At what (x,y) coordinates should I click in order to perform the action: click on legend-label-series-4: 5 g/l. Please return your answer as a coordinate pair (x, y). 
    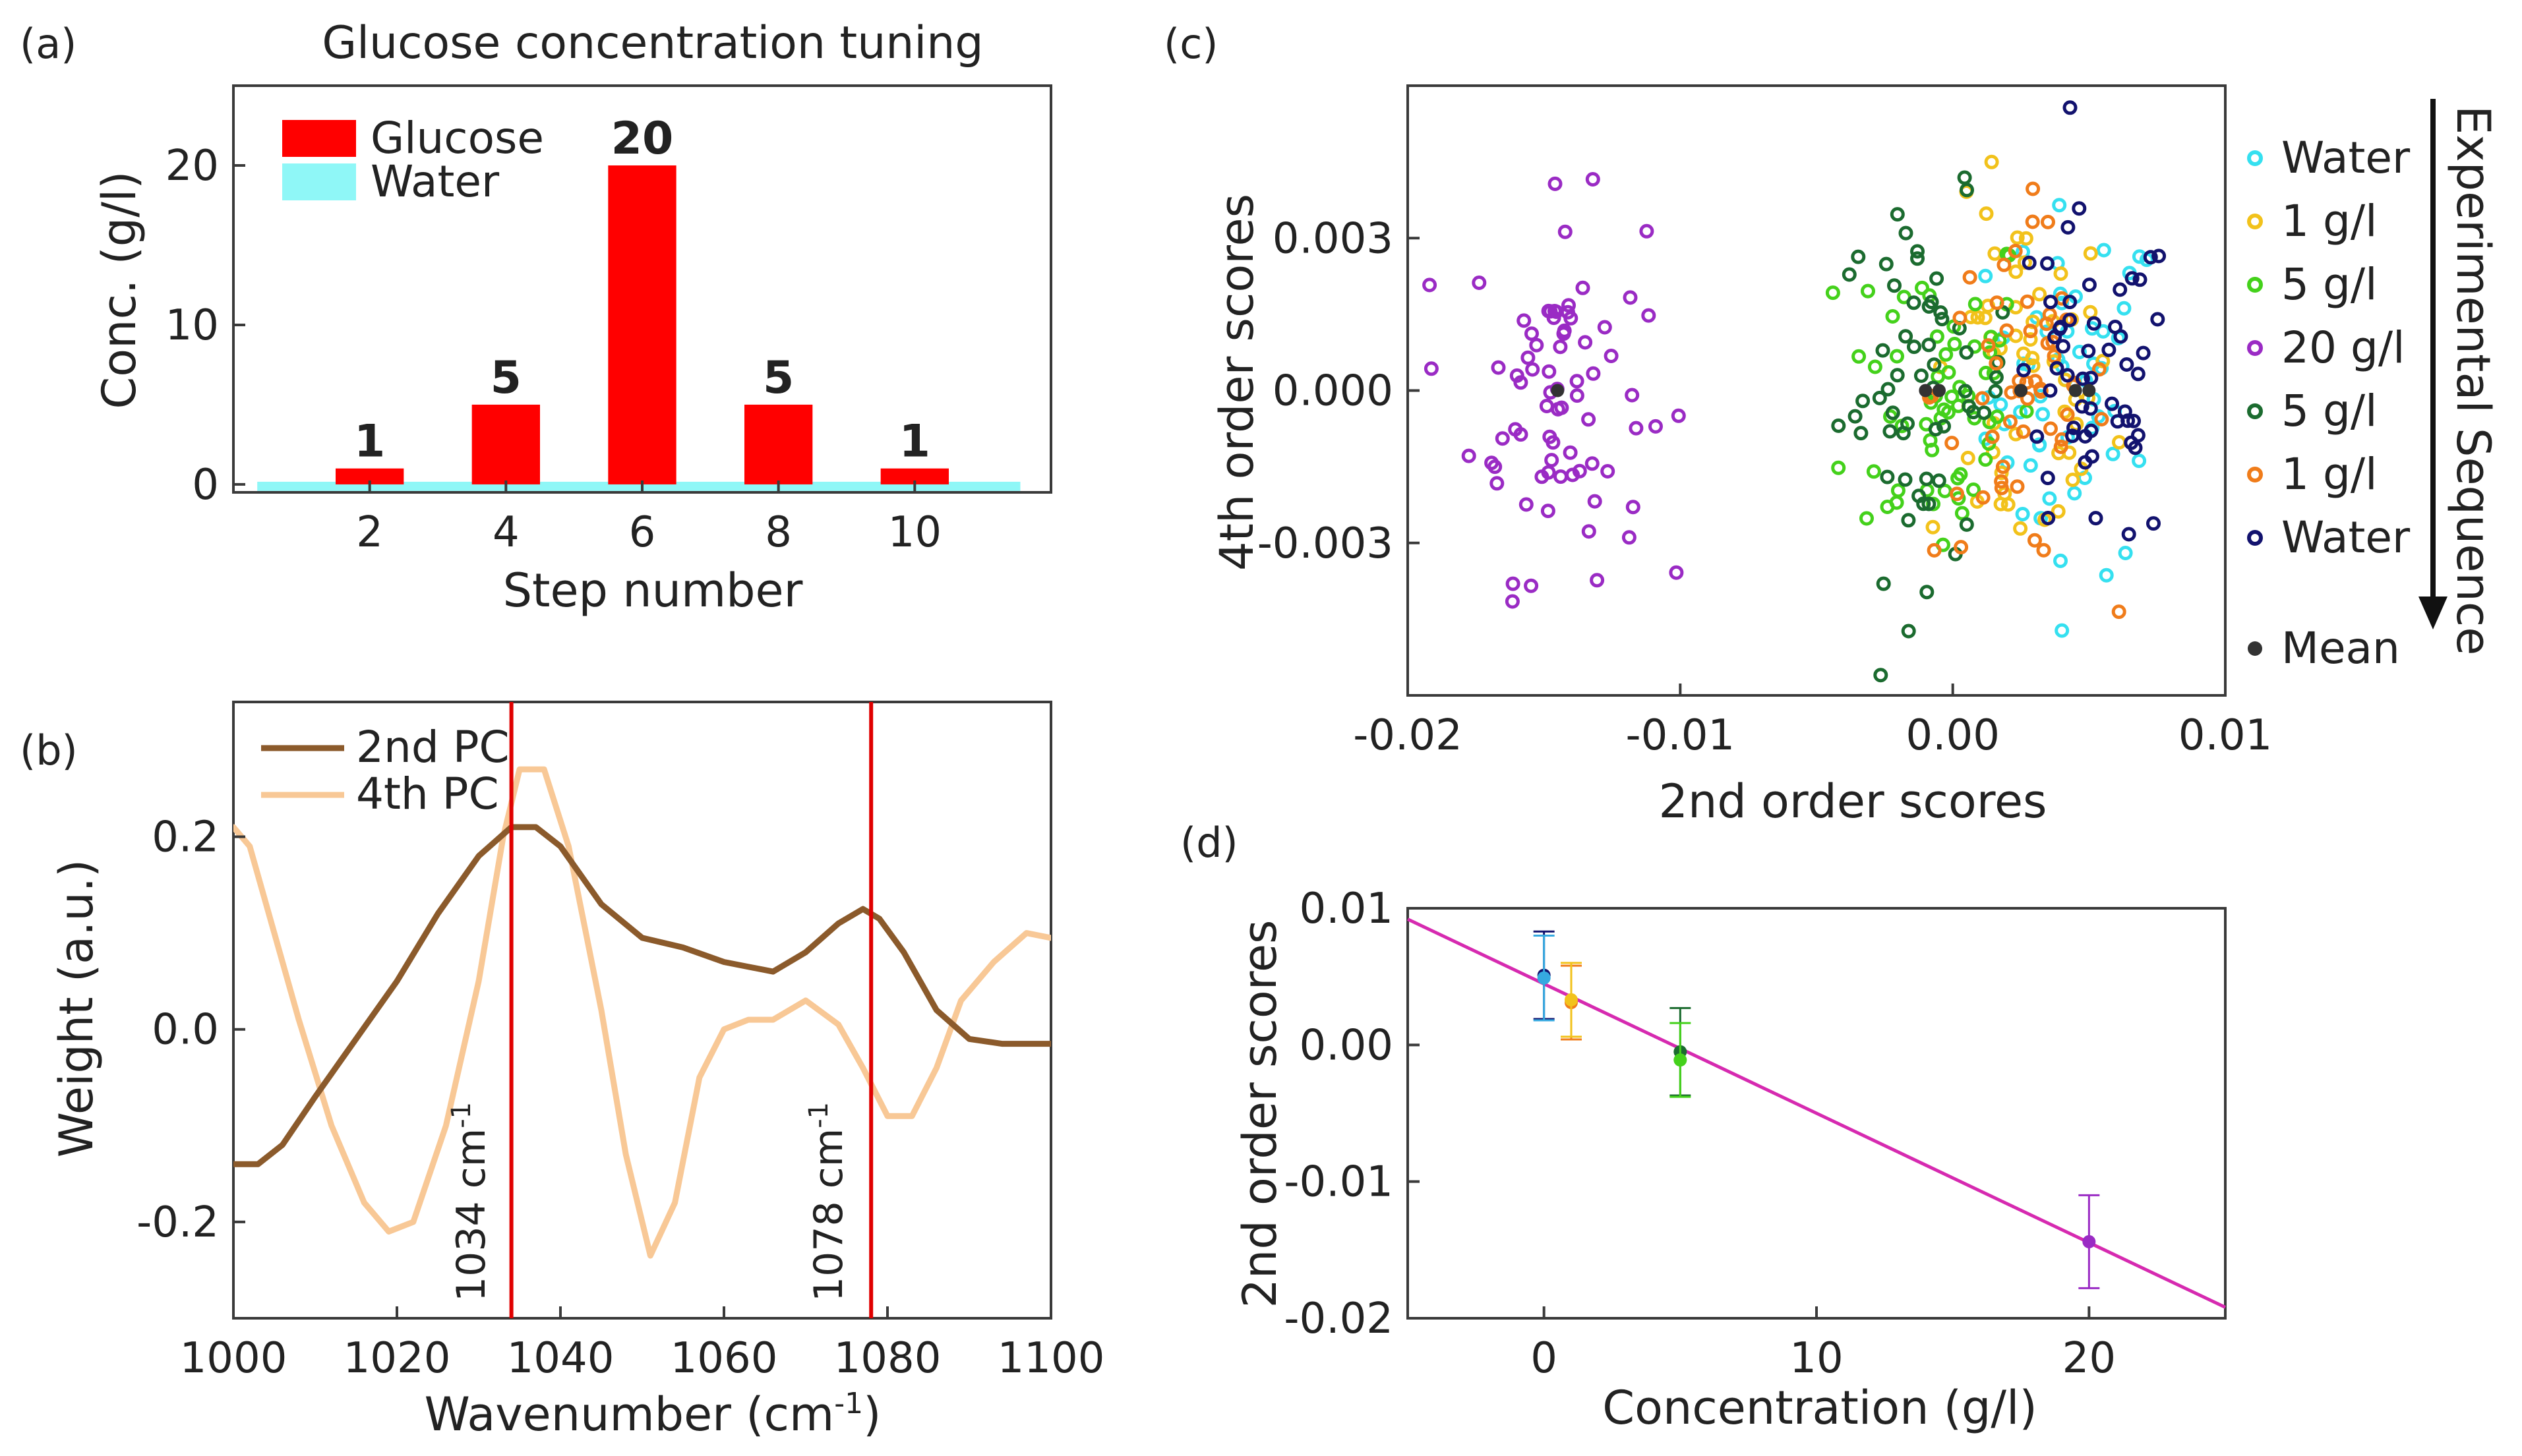
    Looking at the image, I should click on (2329, 411).